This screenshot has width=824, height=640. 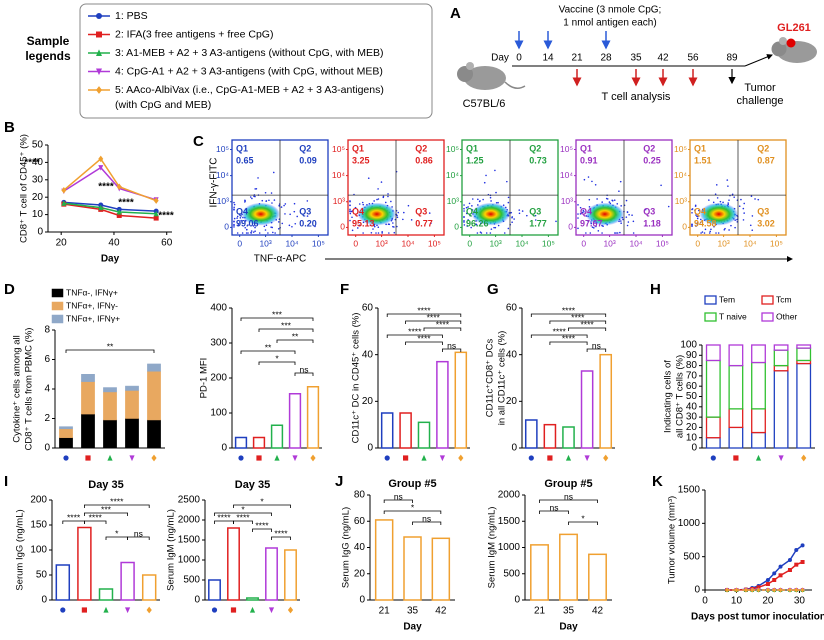 What do you see at coordinates (368, 308) in the screenshot?
I see `y-tick-label: 60` at bounding box center [368, 308].